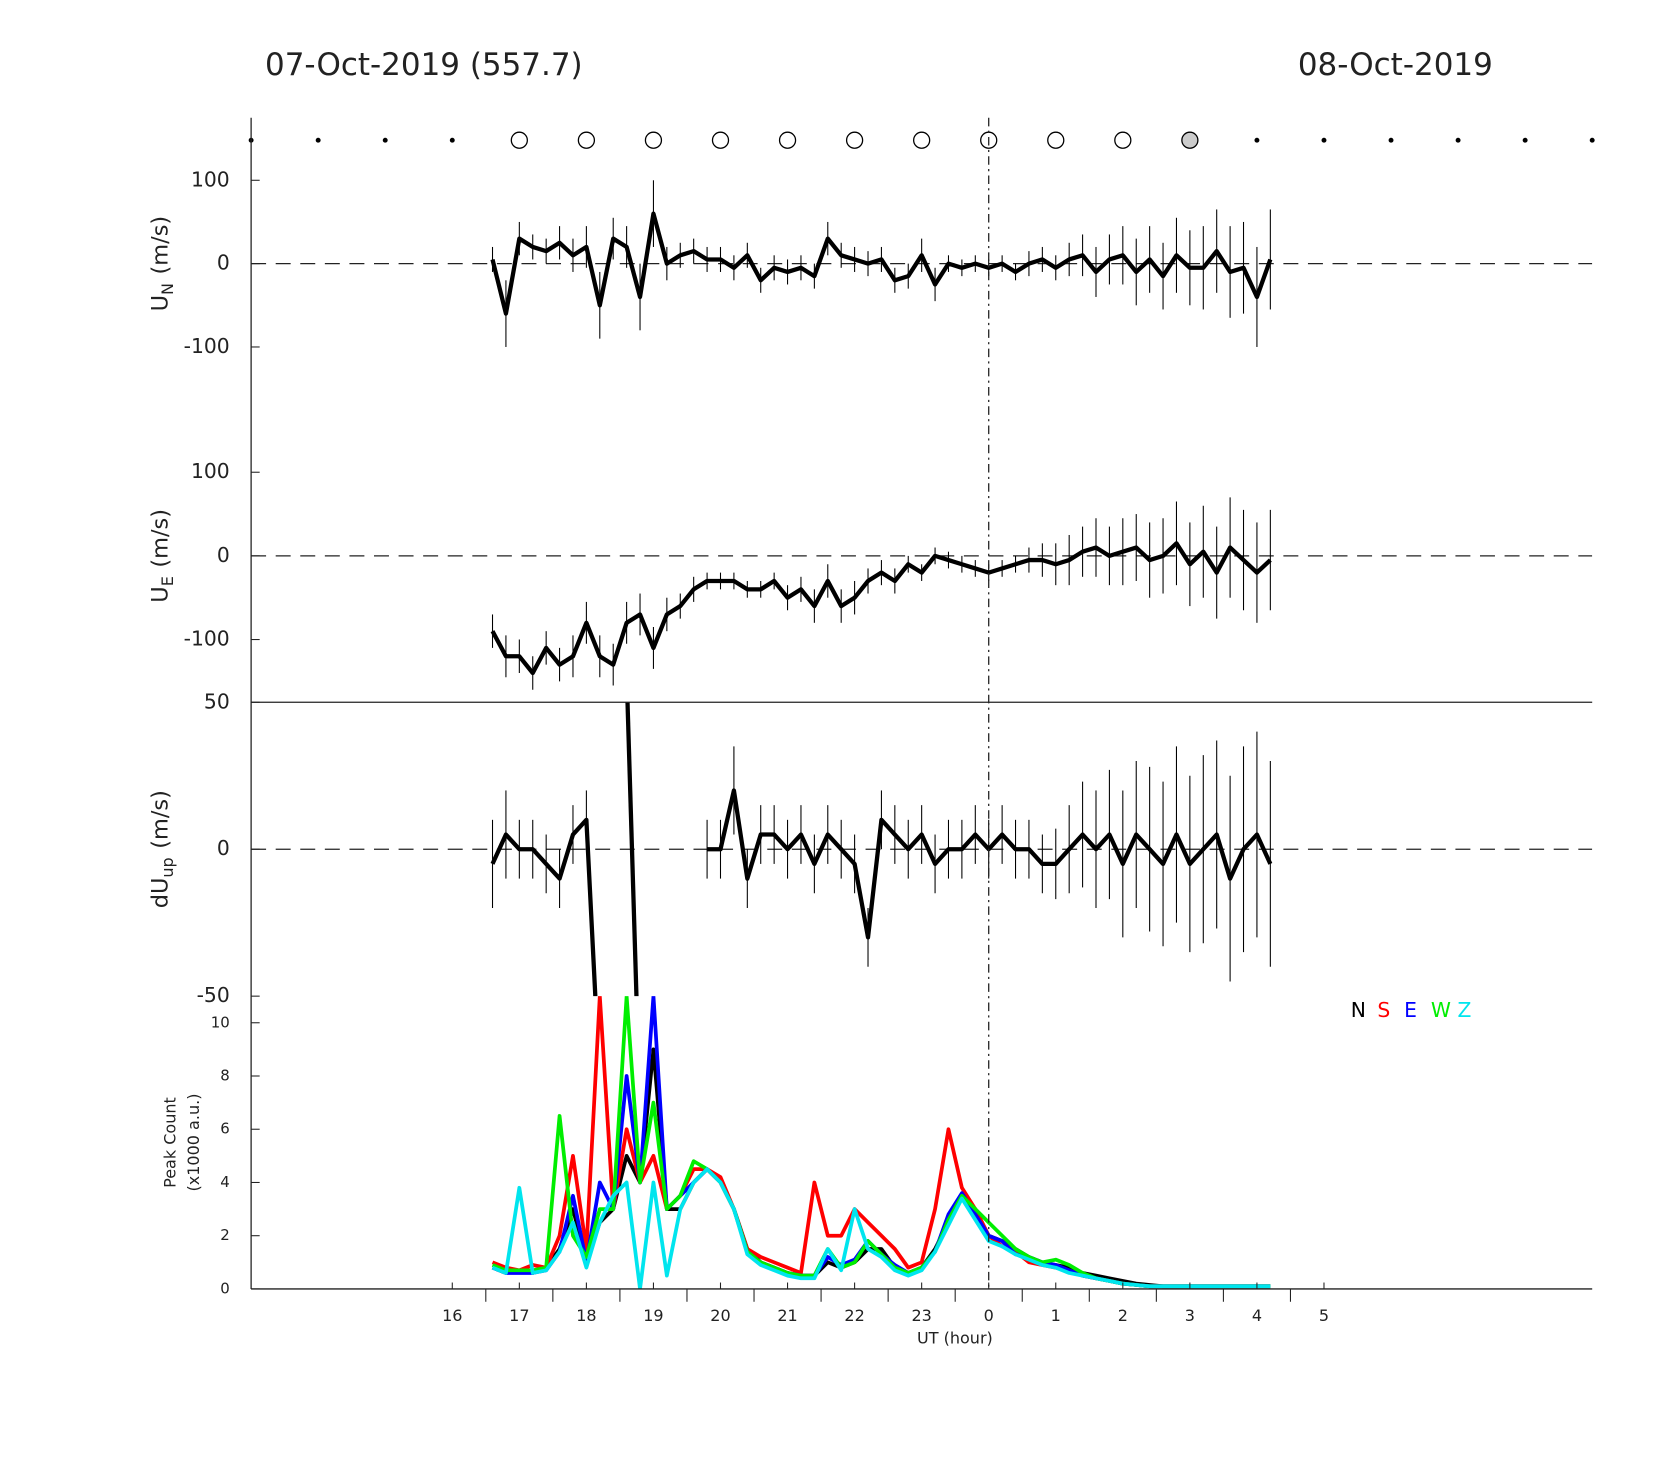 This screenshot has width=1667, height=1458. Describe the element at coordinates (1190, 140) in the screenshot. I see `filled-circle` at that location.